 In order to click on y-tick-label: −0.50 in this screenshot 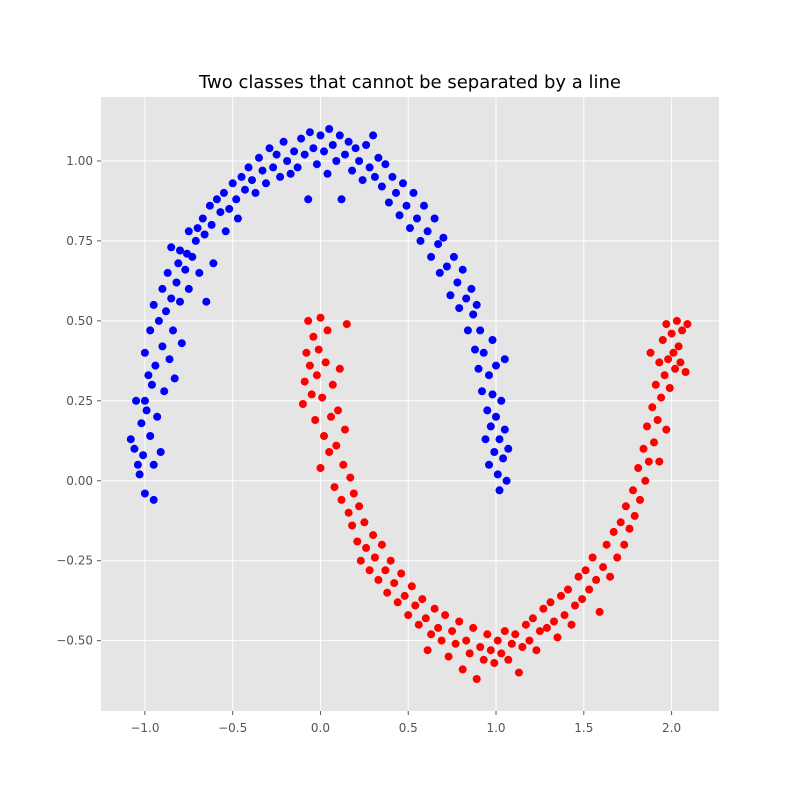, I will do `click(74, 641)`.